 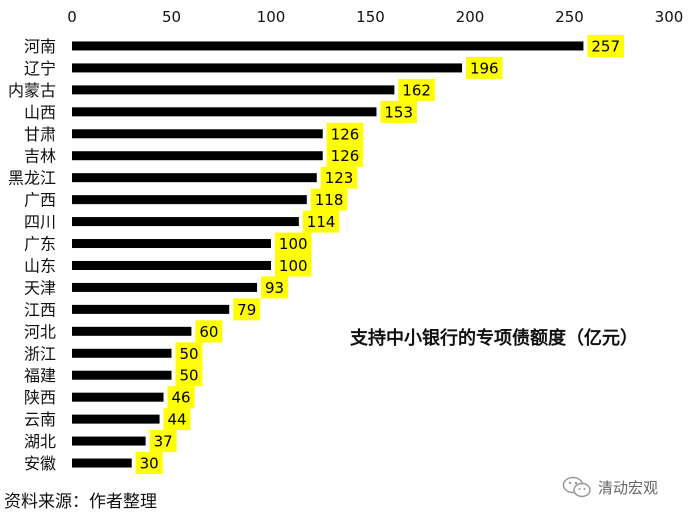 What do you see at coordinates (493, 338) in the screenshot?
I see `chart-title: 支持中小银行的专项债额度（亿元）` at bounding box center [493, 338].